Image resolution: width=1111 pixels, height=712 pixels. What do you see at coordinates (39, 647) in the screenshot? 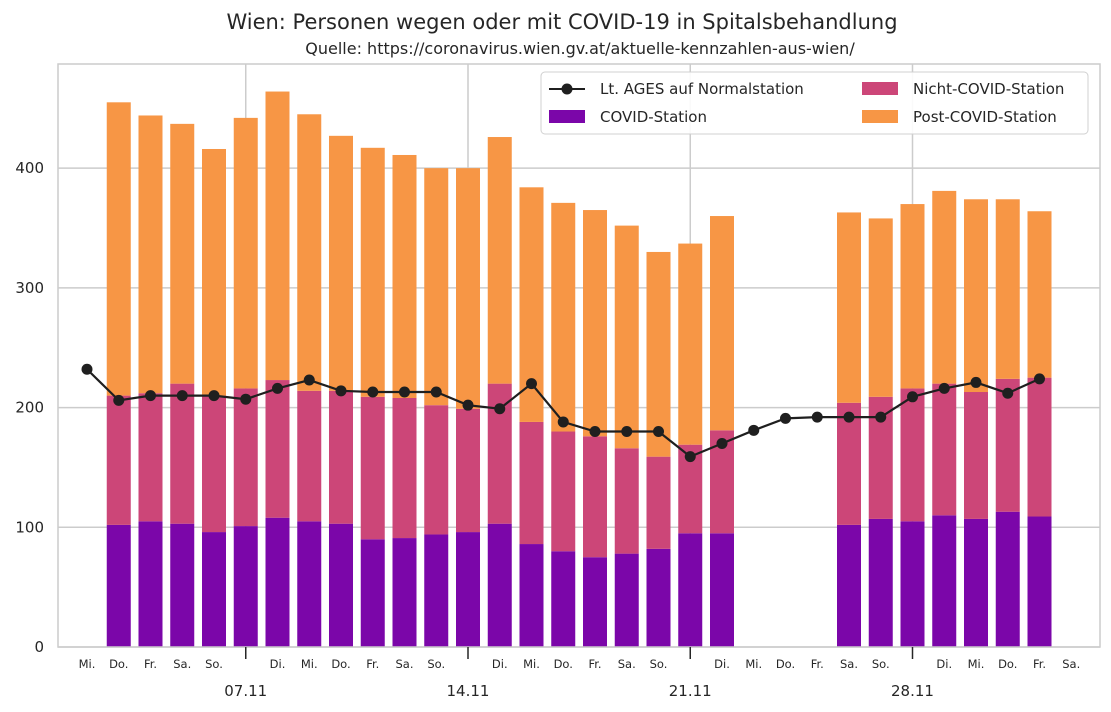
I see `y-tick-label: 0` at bounding box center [39, 647].